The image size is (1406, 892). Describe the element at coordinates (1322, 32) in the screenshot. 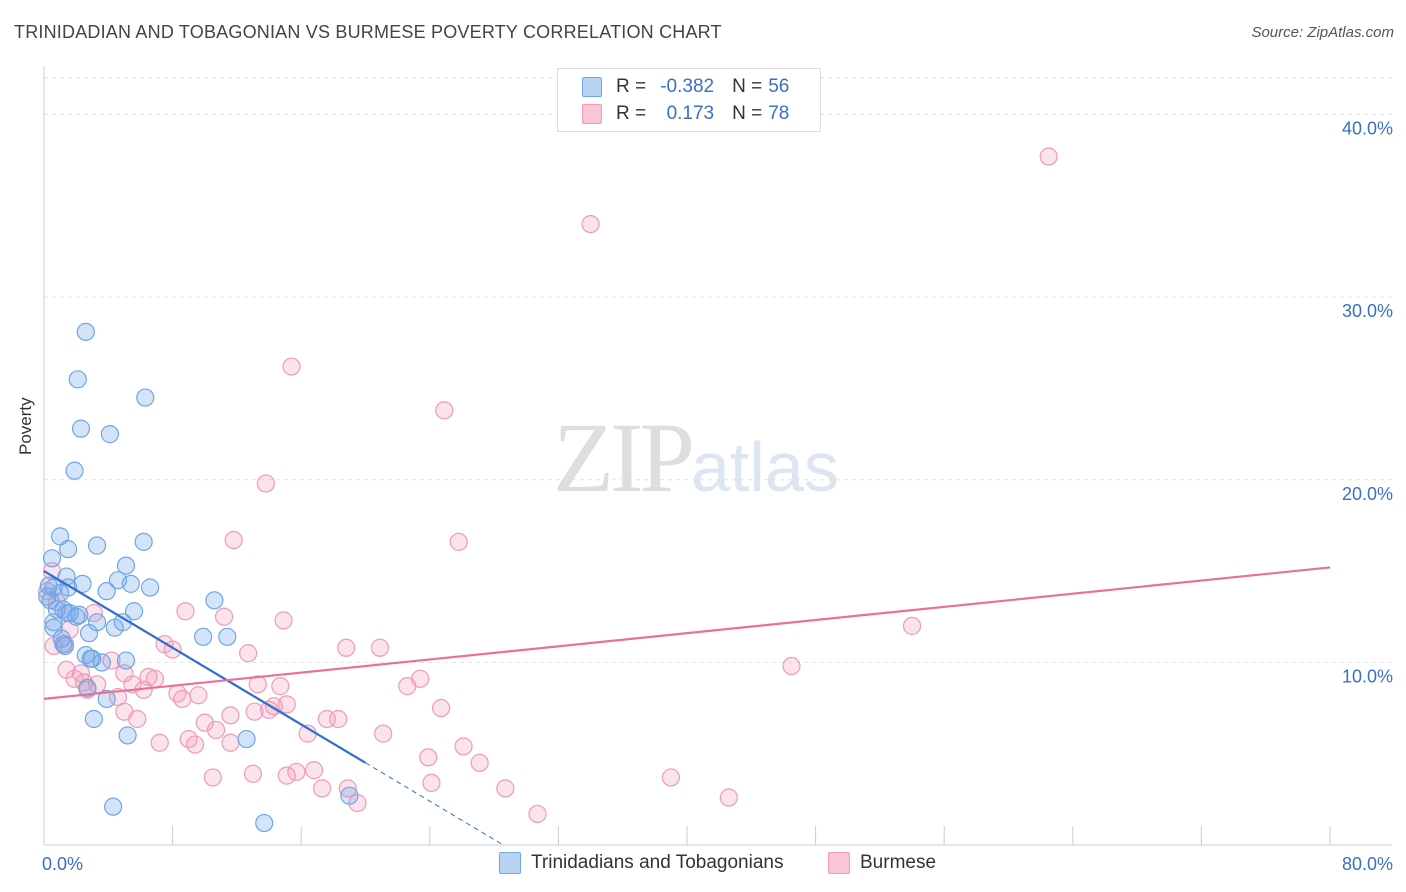

I see `source-label: Source: ZipAtlas.com` at that location.